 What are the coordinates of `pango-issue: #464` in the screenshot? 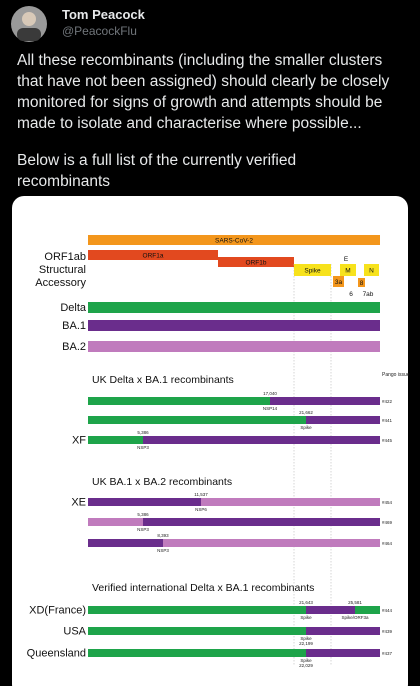 It's located at (387, 543).